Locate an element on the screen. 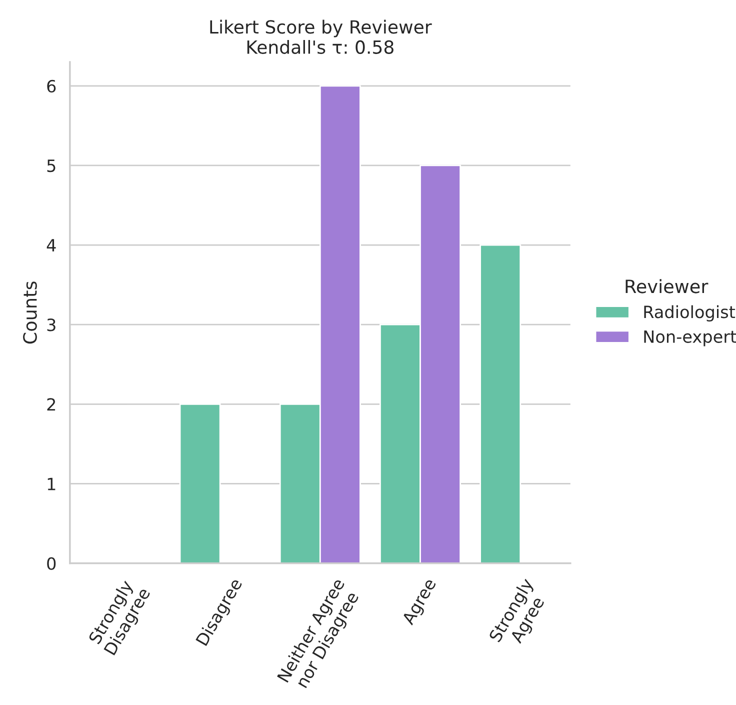 Image resolution: width=736 pixels, height=705 pixels. y-tick-label: 2 is located at coordinates (51, 404).